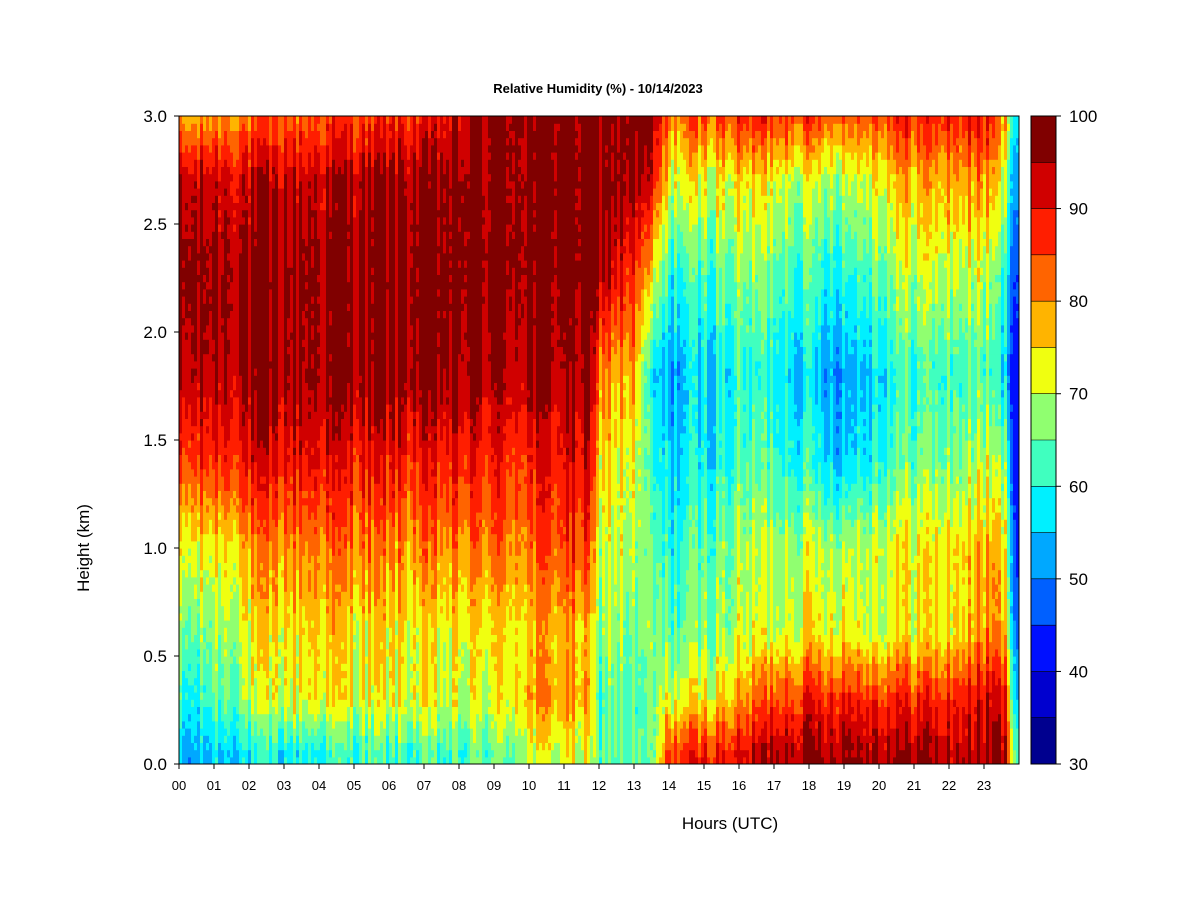  I want to click on chart-title: Relative Humidity (%) - 10/14/2023, so click(598, 88).